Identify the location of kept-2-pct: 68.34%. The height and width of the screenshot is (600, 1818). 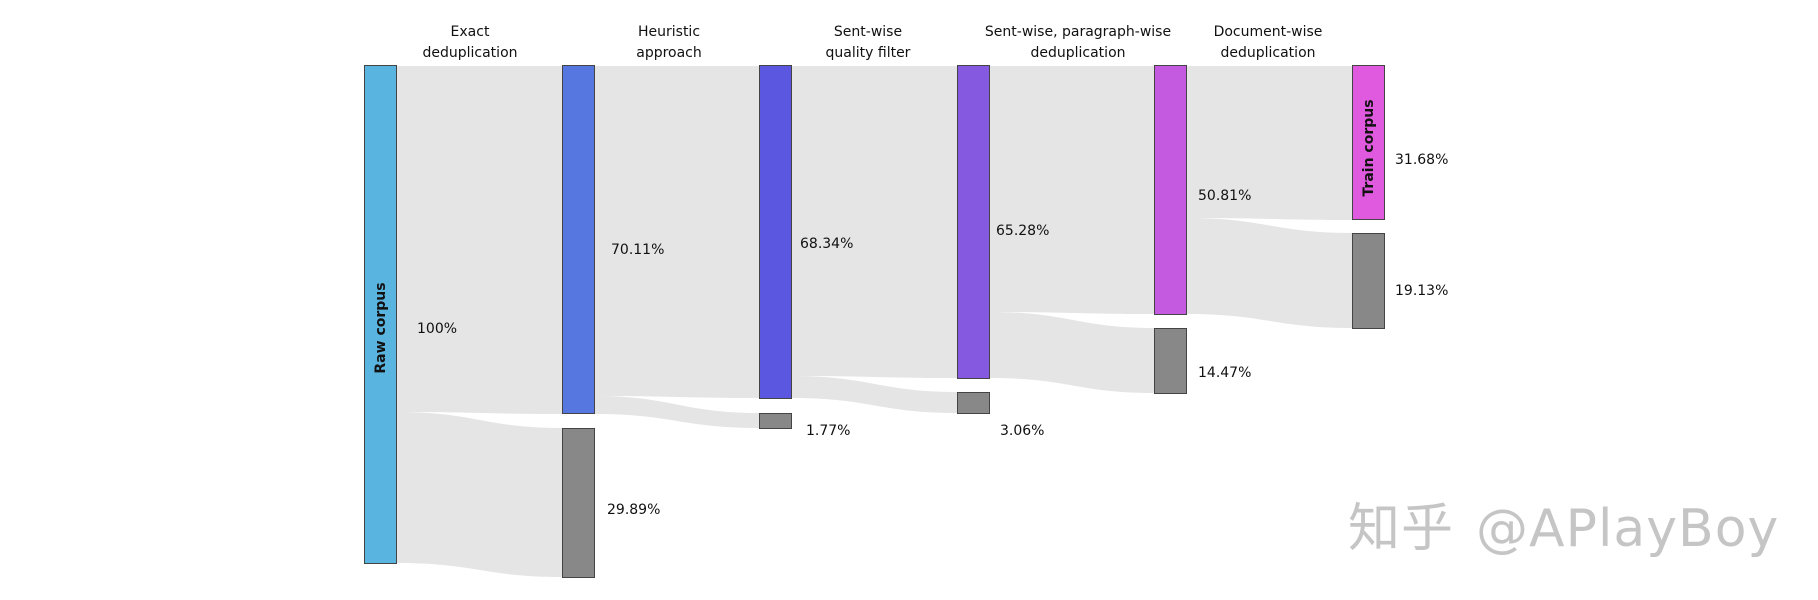
(826, 244).